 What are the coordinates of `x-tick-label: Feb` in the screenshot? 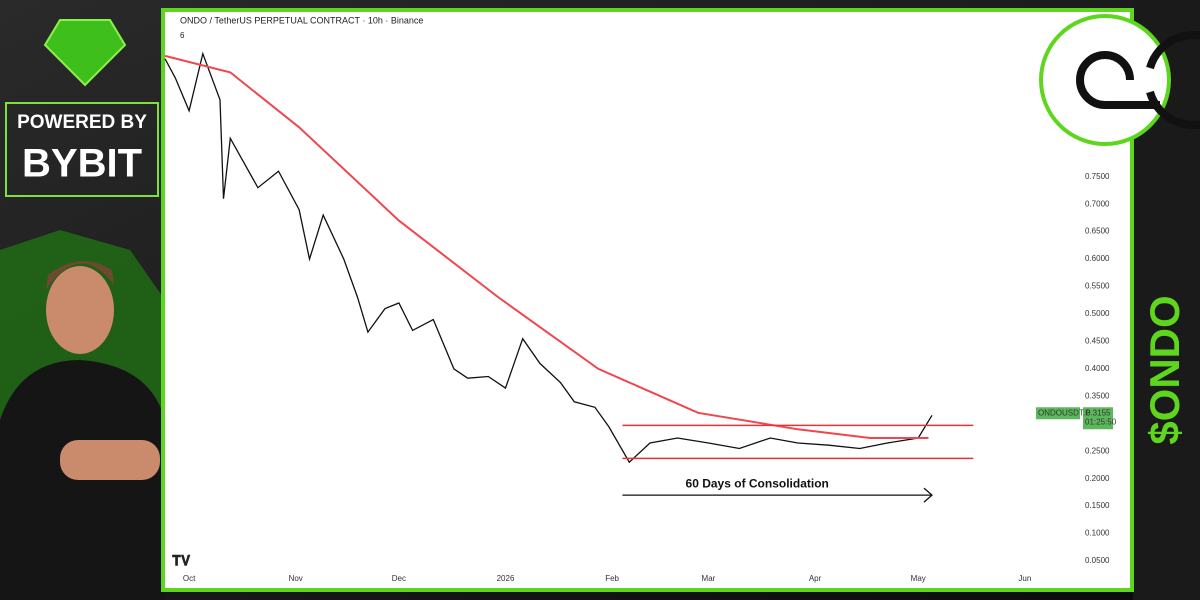 It's located at (612, 578).